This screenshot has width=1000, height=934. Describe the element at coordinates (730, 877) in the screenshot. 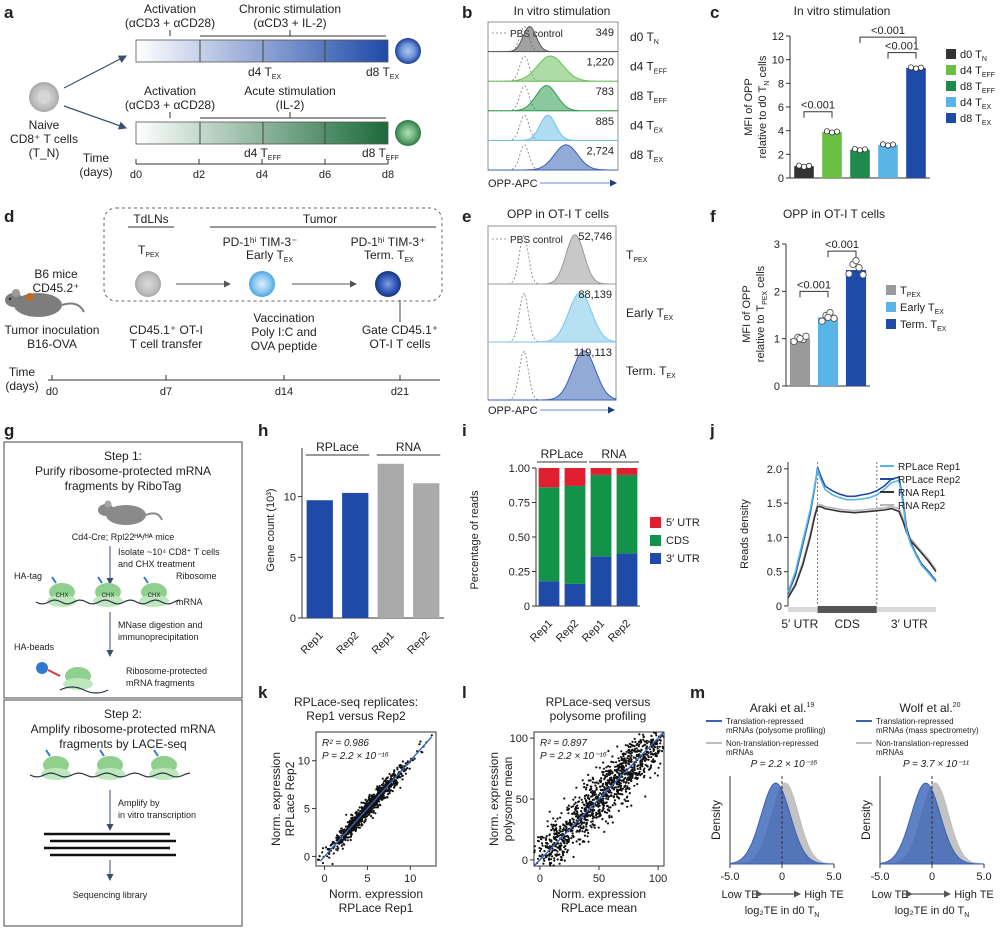

I see `m-left-x-tick-label: -5.0` at that location.